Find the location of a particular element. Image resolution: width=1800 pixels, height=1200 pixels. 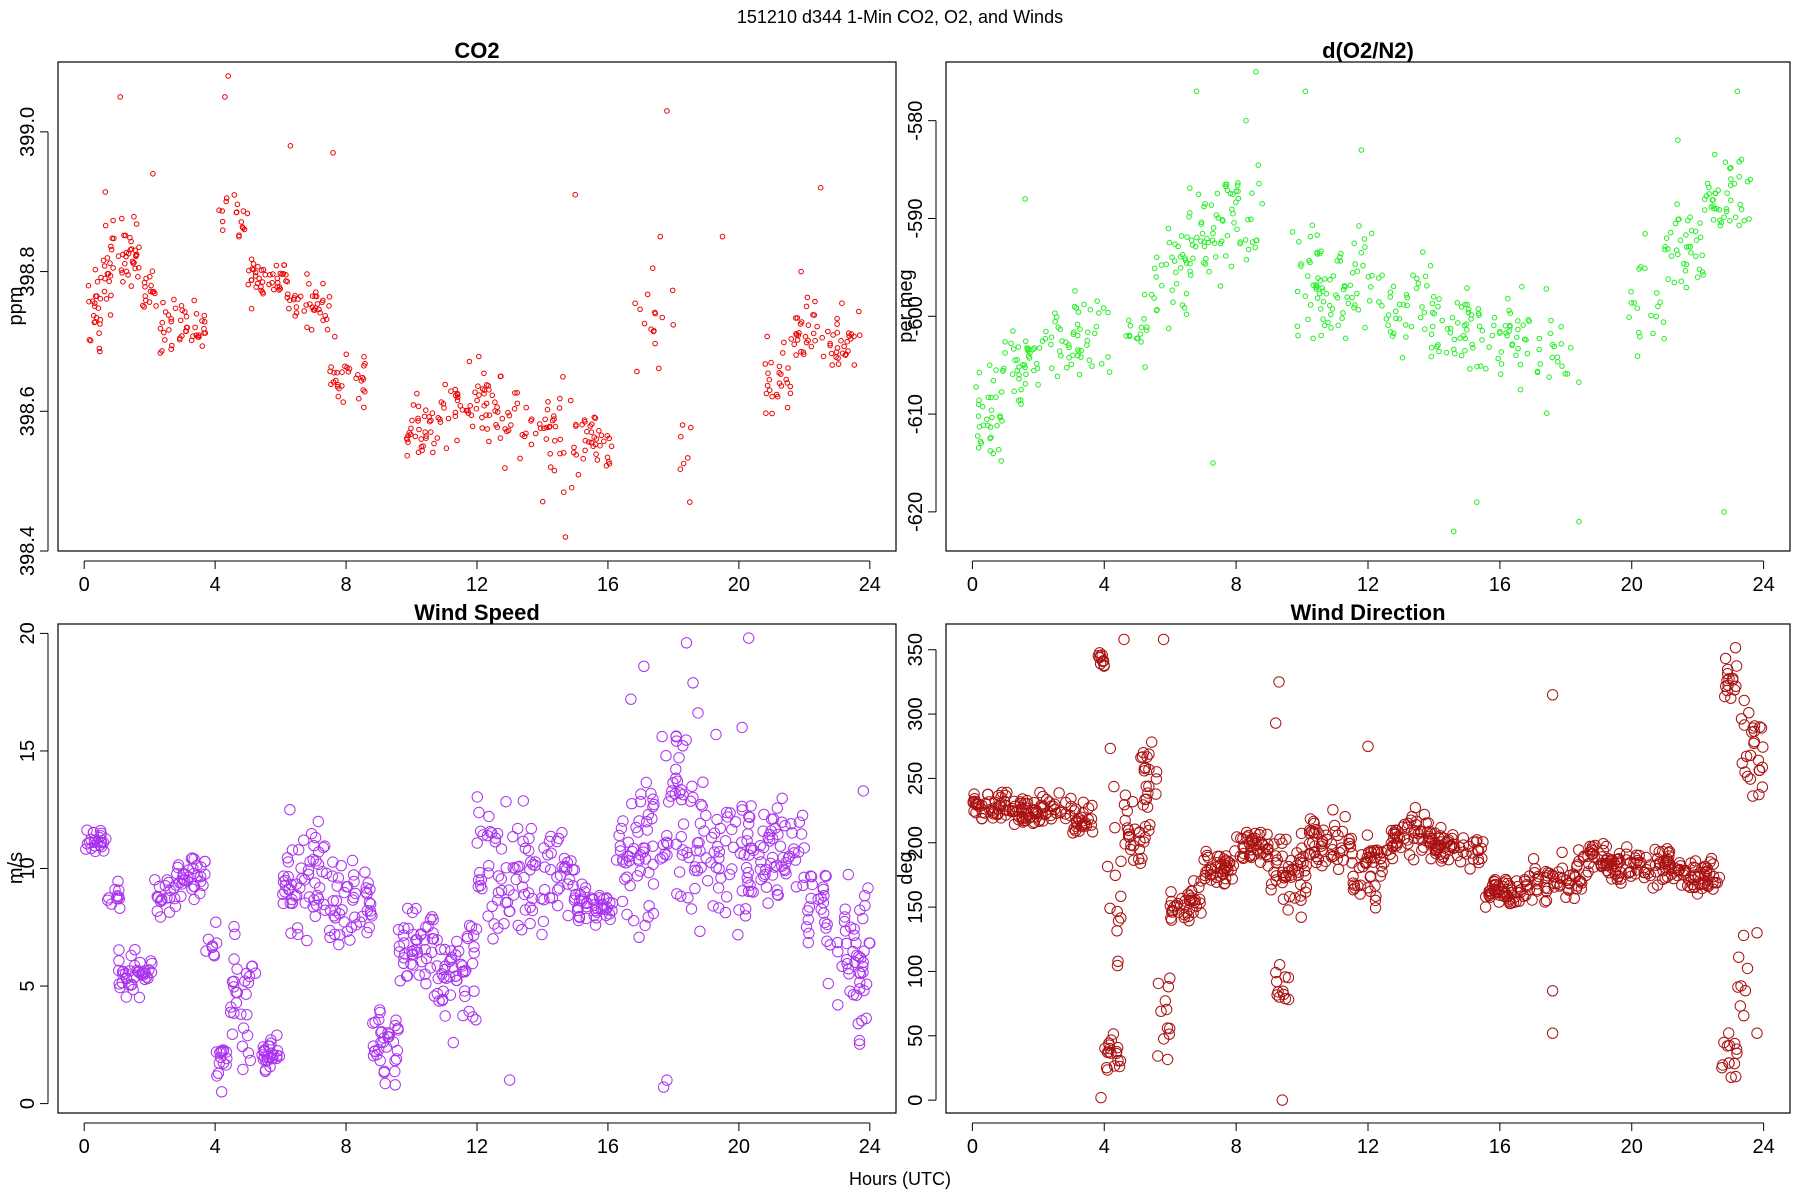

x-tick-label: 12 is located at coordinates (477, 1147).